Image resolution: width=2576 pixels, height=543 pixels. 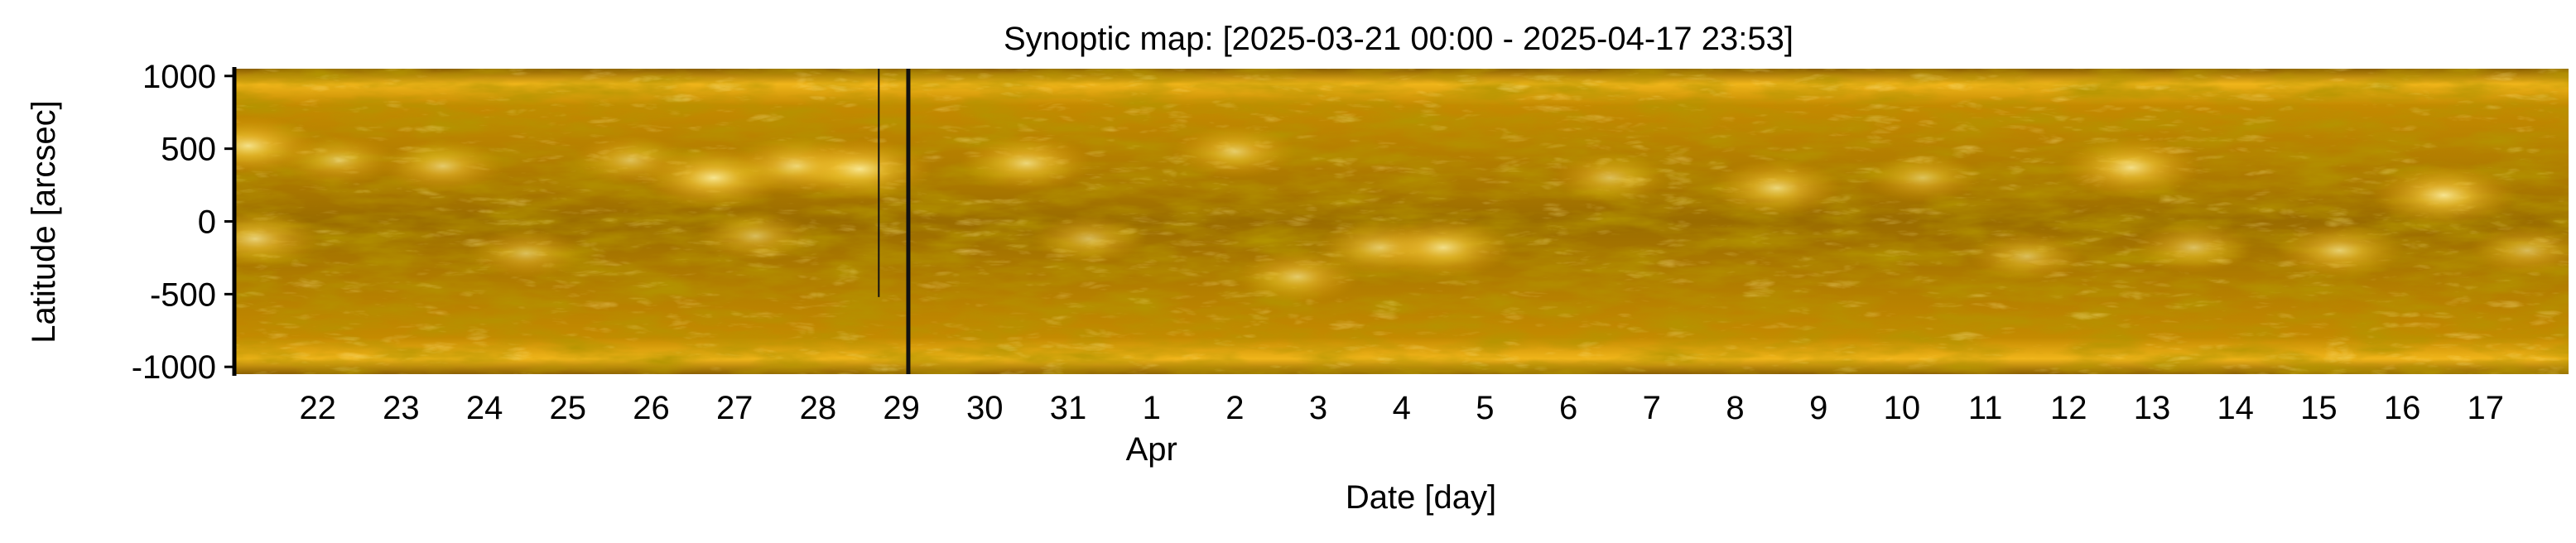 What do you see at coordinates (401, 408) in the screenshot?
I see `x-tick-label-2: 23` at bounding box center [401, 408].